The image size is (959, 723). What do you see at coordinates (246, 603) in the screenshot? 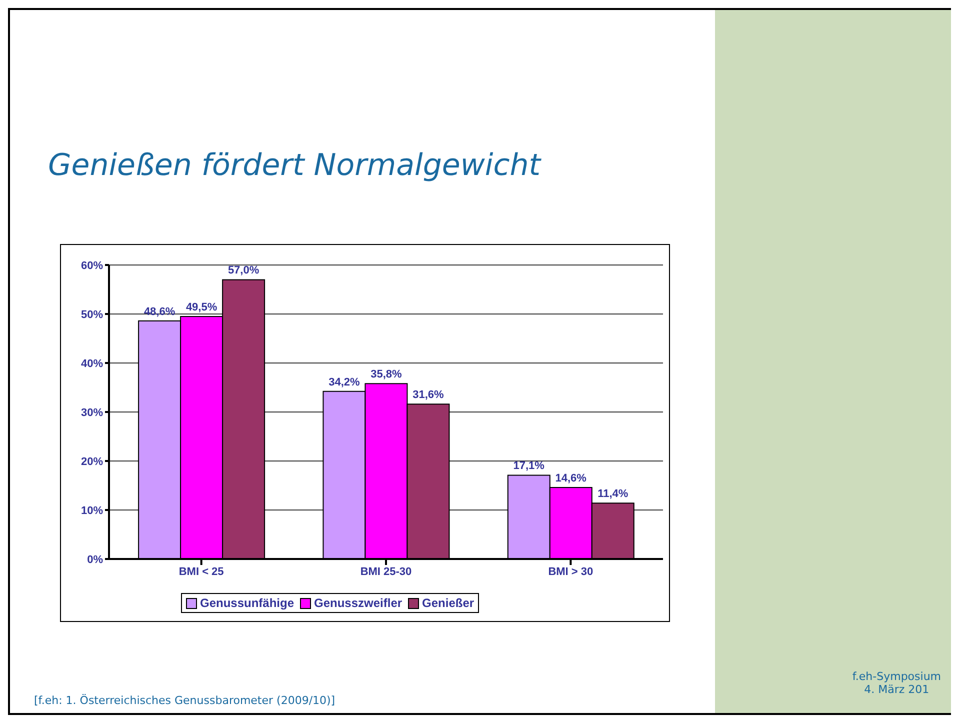
I see `legend-label: Genussunfähige` at bounding box center [246, 603].